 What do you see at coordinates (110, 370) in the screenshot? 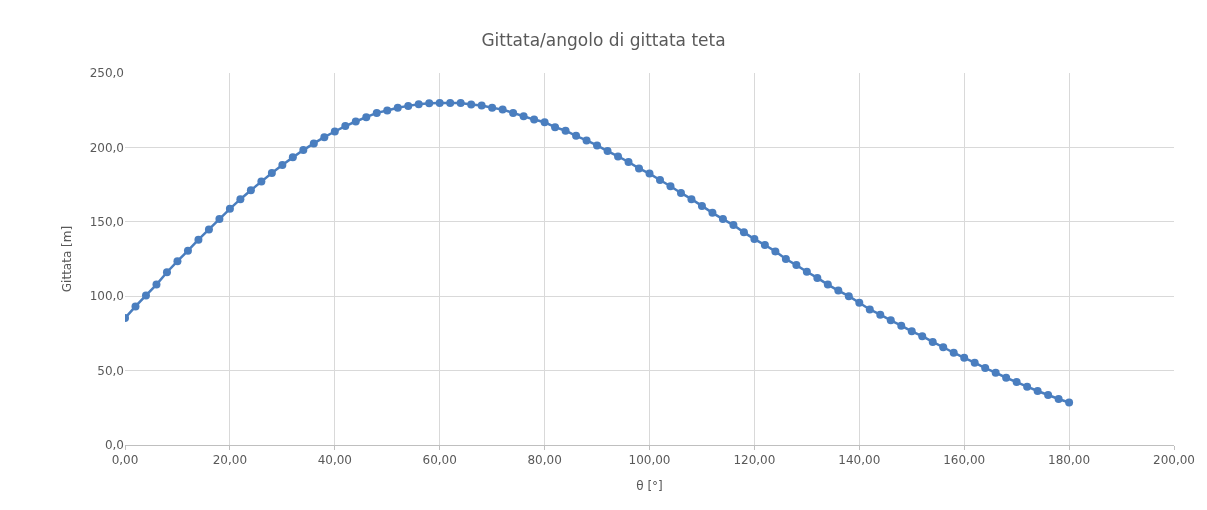
I see `y-tick-label: 50,0` at bounding box center [110, 370].